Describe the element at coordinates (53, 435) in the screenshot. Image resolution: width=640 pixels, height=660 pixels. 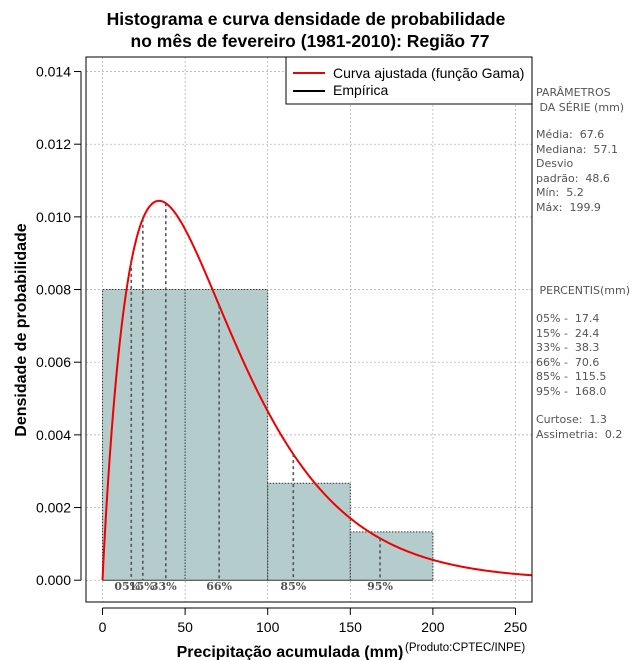
I see `y-tick-label: 0.004` at that location.